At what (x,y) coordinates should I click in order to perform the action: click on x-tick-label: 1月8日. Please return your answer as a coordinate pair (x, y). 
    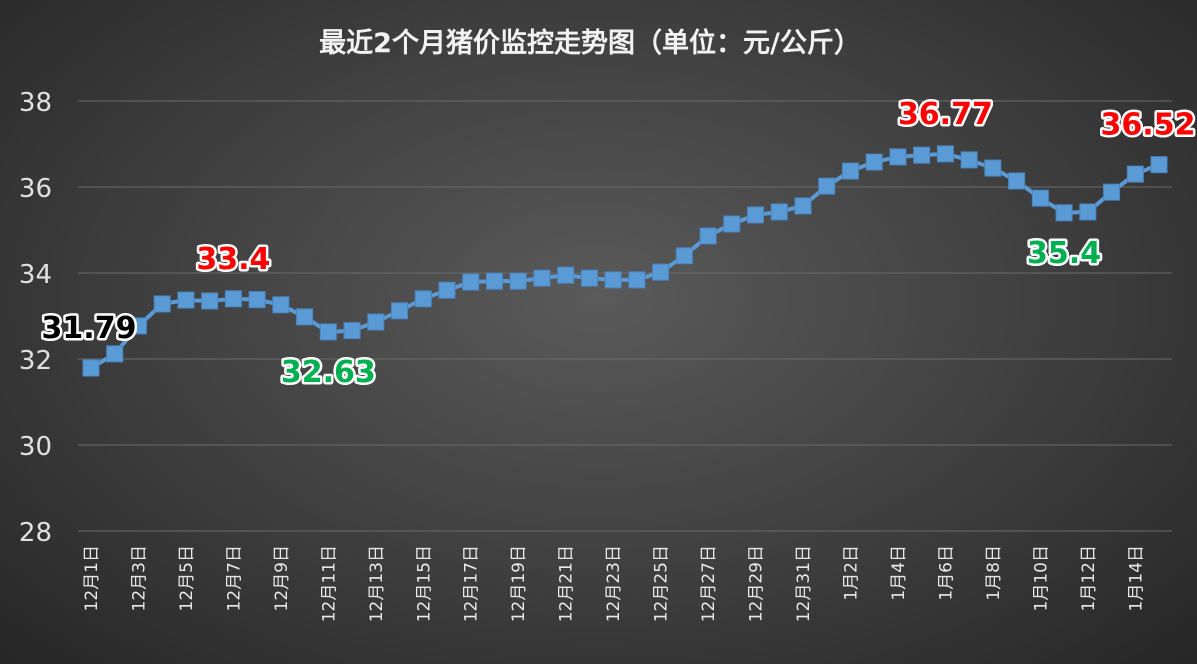
    Looking at the image, I should click on (994, 573).